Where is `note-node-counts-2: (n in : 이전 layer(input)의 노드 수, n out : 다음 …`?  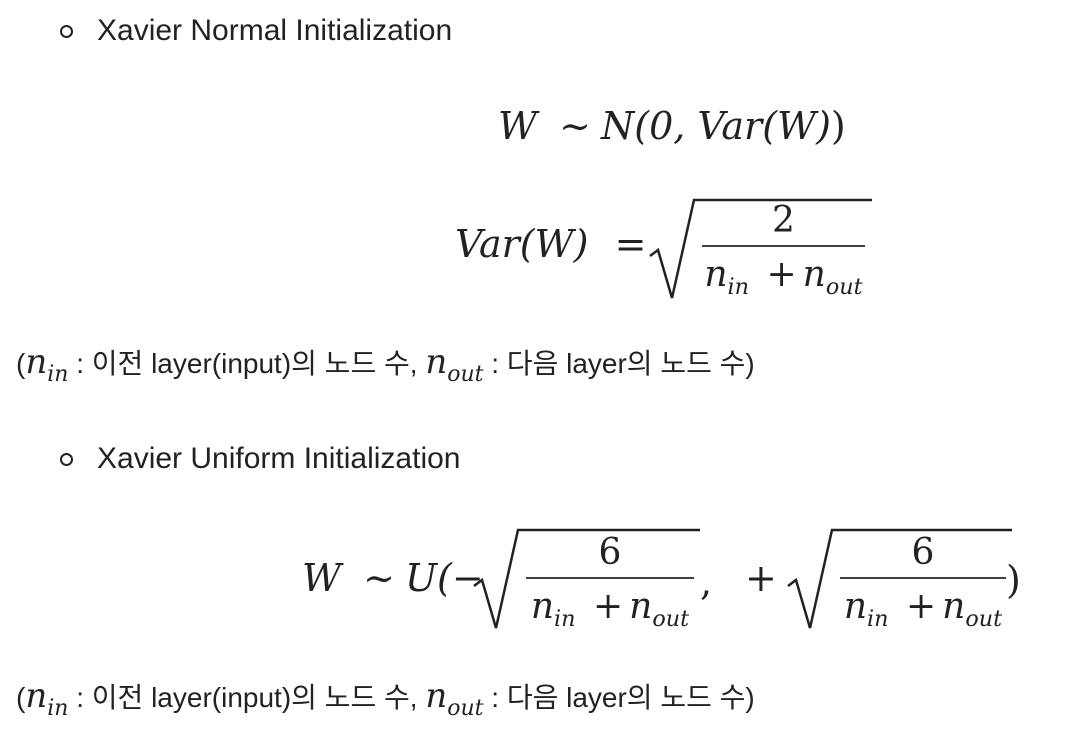
note-node-counts-2: (n in : 이전 layer(input)의 노드 수, n out : 다음 … is located at coordinates (385, 698).